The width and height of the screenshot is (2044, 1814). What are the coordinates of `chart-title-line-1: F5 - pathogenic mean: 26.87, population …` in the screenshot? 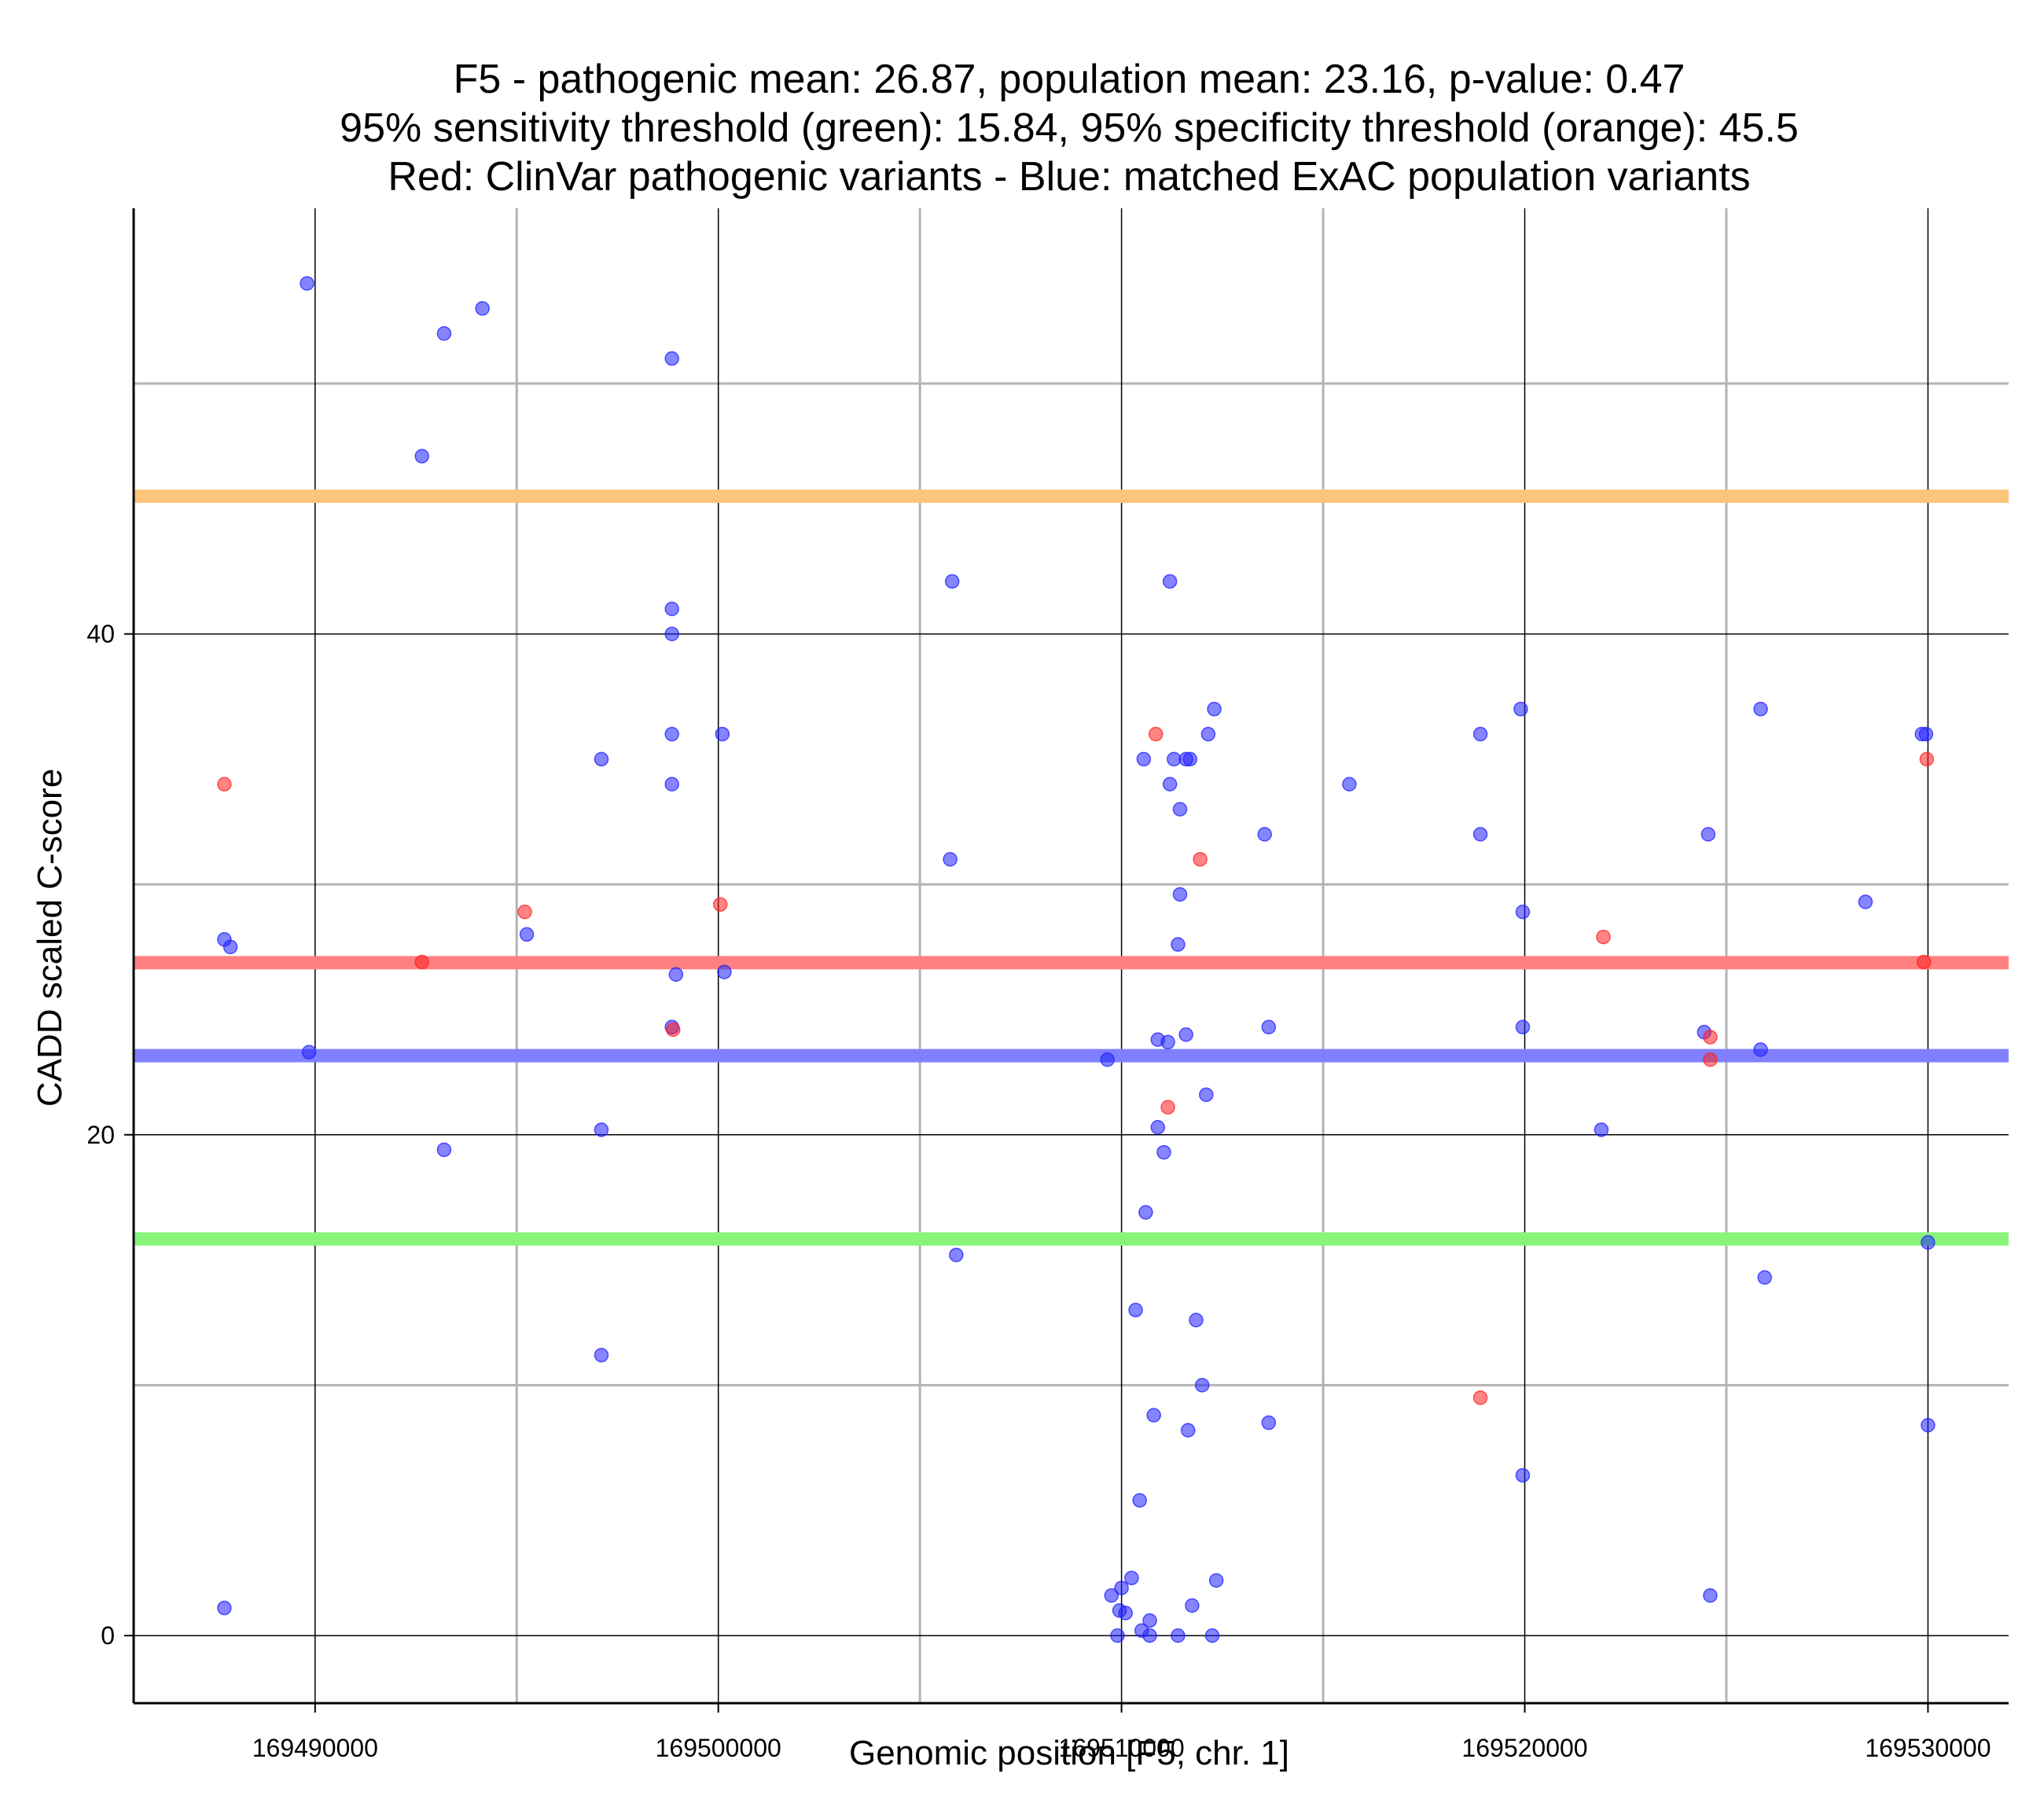 It's located at (1070, 79).